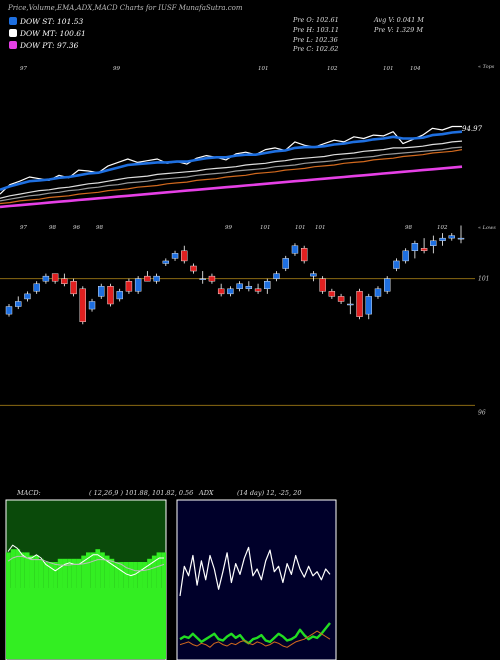 This screenshot has width=500, height=660. What do you see at coordinates (53, 33) in the screenshot?
I see `legend-label: DOW MT: 100.61` at bounding box center [53, 33].